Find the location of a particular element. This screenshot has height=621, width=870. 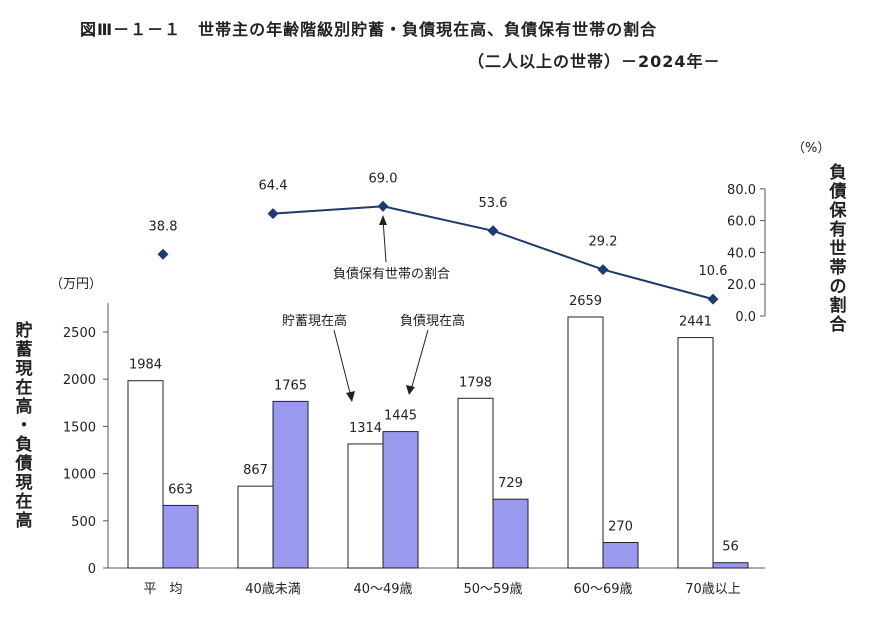

debt-annotation: 負債現在高 is located at coordinates (432, 321).